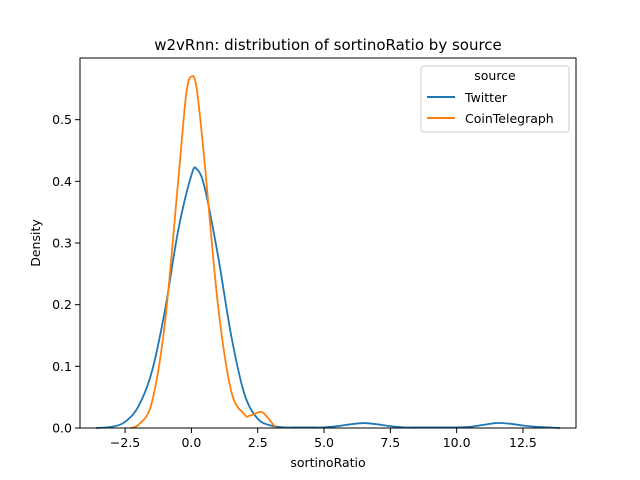  What do you see at coordinates (62, 428) in the screenshot?
I see `y-tick-label: 0.0` at bounding box center [62, 428].